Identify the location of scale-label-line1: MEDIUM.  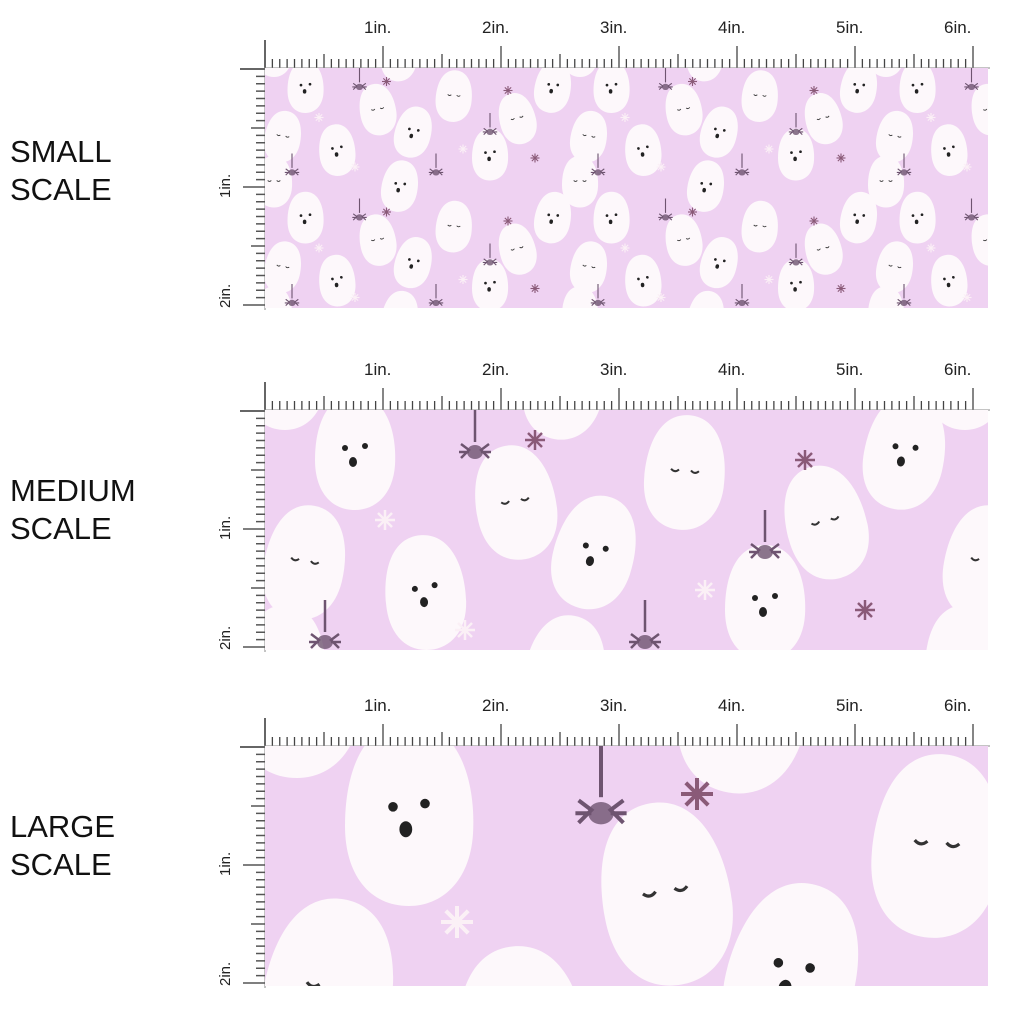
(73, 490).